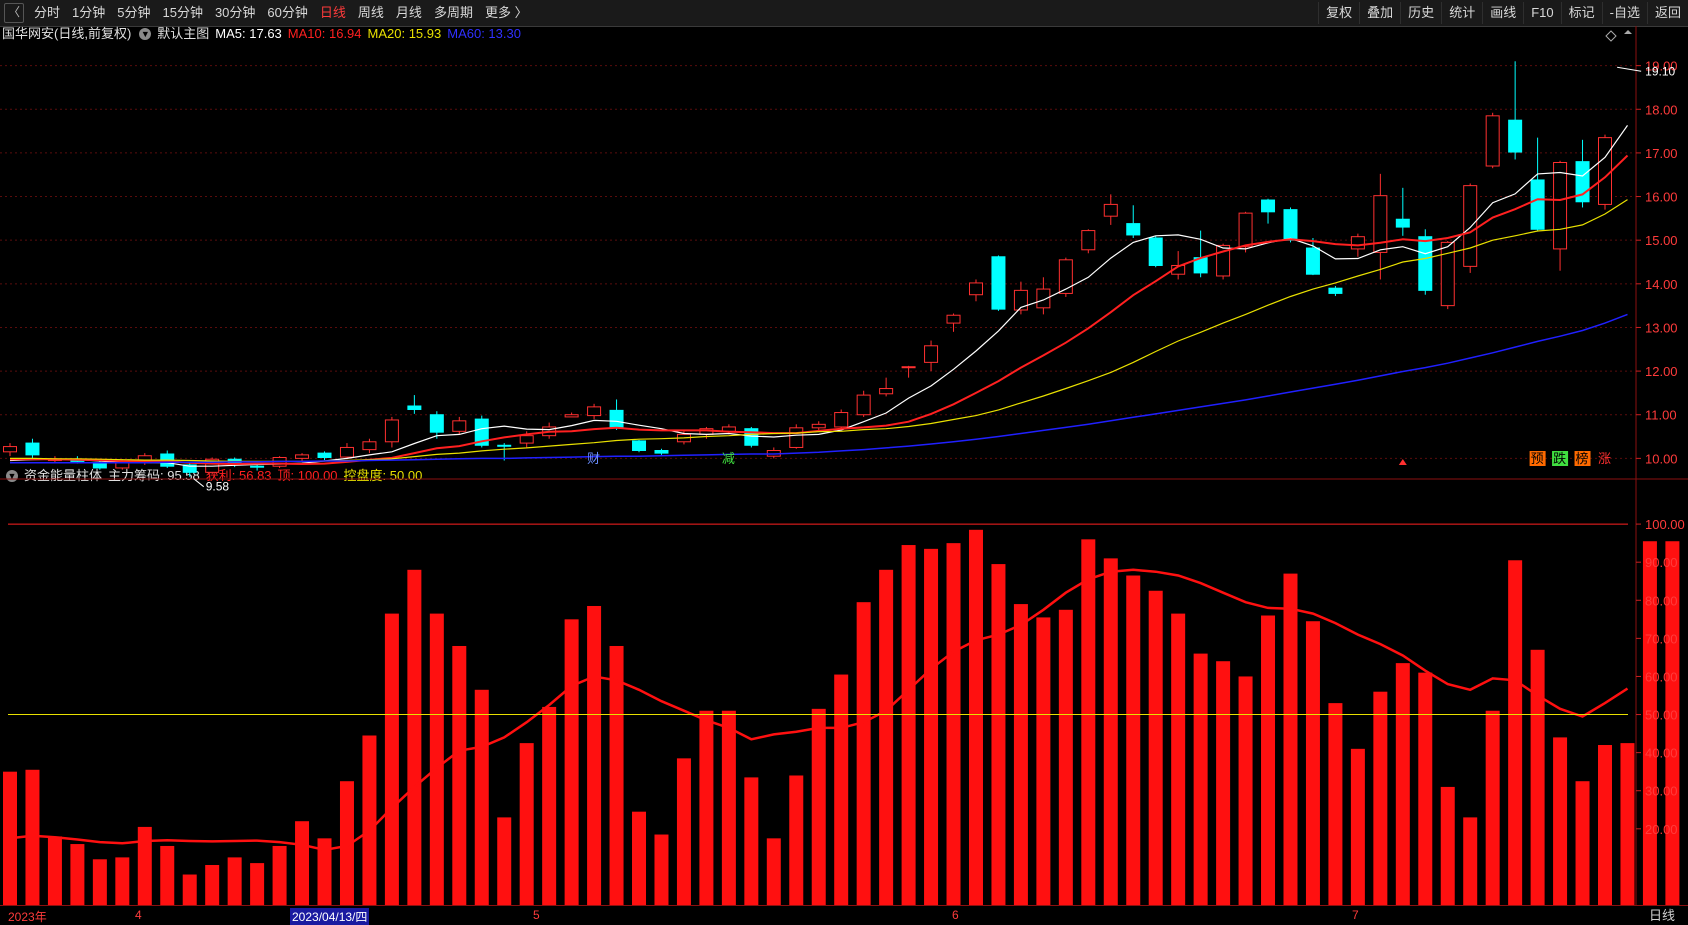  I want to click on toolbar-button-5: F10, so click(1541, 13).